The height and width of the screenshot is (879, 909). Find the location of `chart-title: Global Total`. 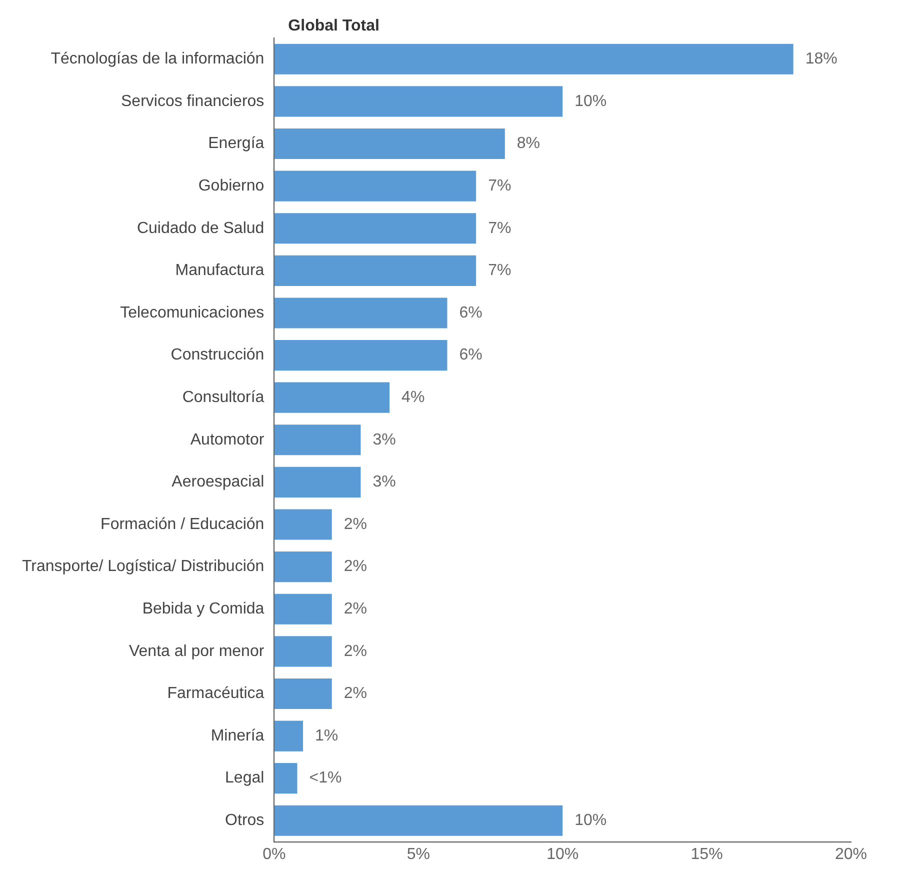

chart-title: Global Total is located at coordinates (334, 25).